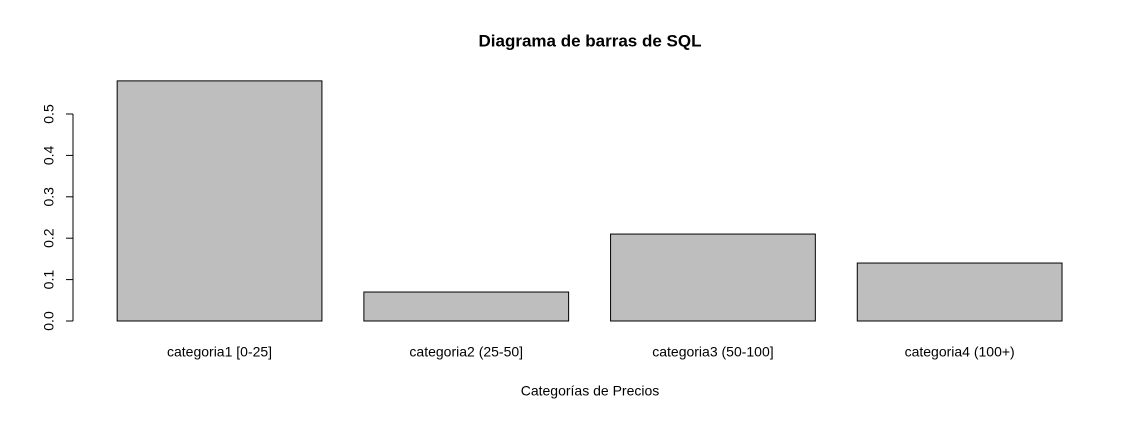  Describe the element at coordinates (960, 352) in the screenshot. I see `x-tick-label: categoria4 (100+)` at that location.